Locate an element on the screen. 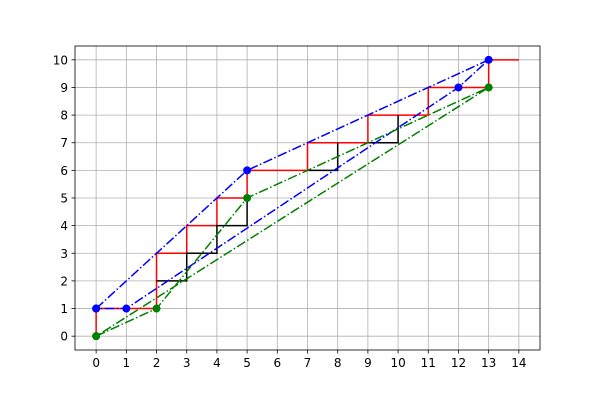 The height and width of the screenshot is (404, 600). x-tick-label: 0 is located at coordinates (96, 363).